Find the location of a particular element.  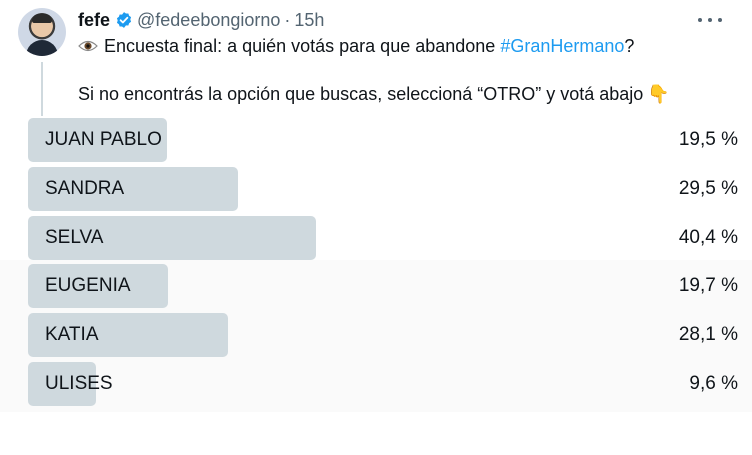

verified-badge-icon is located at coordinates (124, 20).